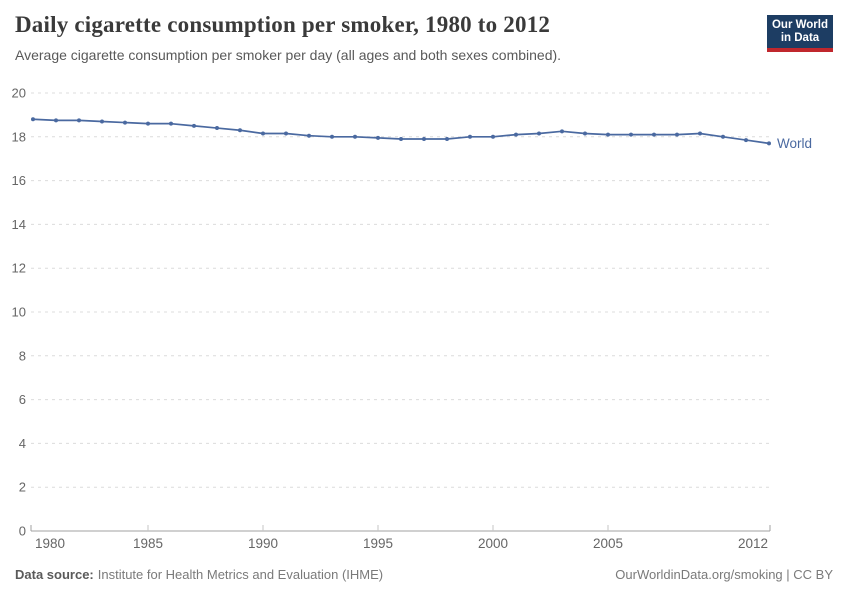 The width and height of the screenshot is (850, 600). I want to click on x-tick-label: 2000, so click(493, 543).